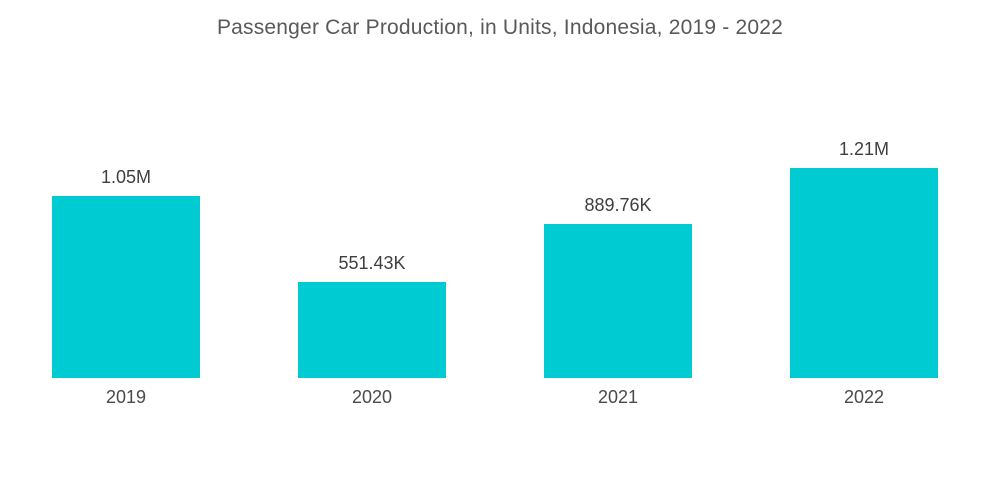 Image resolution: width=1000 pixels, height=504 pixels. I want to click on value-label: 551.43K, so click(372, 263).